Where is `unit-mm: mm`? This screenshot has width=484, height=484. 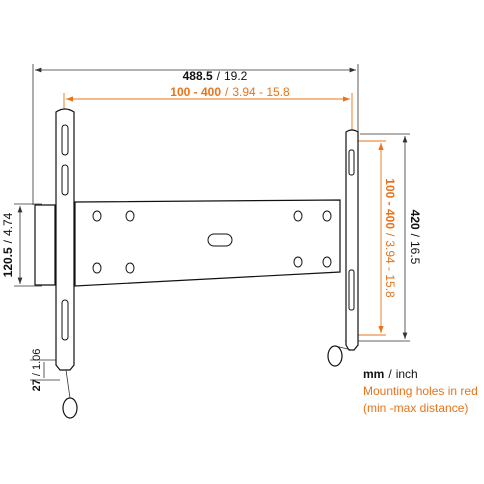
unit-mm: mm is located at coordinates (373, 374).